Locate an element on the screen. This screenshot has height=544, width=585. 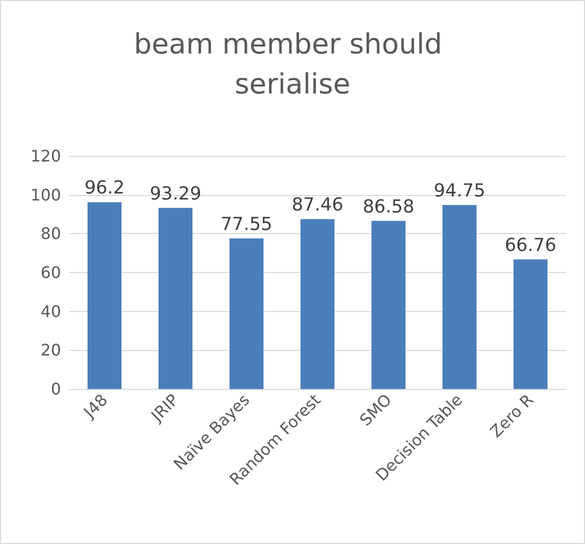
y-tick-label: 40 is located at coordinates (50, 311).